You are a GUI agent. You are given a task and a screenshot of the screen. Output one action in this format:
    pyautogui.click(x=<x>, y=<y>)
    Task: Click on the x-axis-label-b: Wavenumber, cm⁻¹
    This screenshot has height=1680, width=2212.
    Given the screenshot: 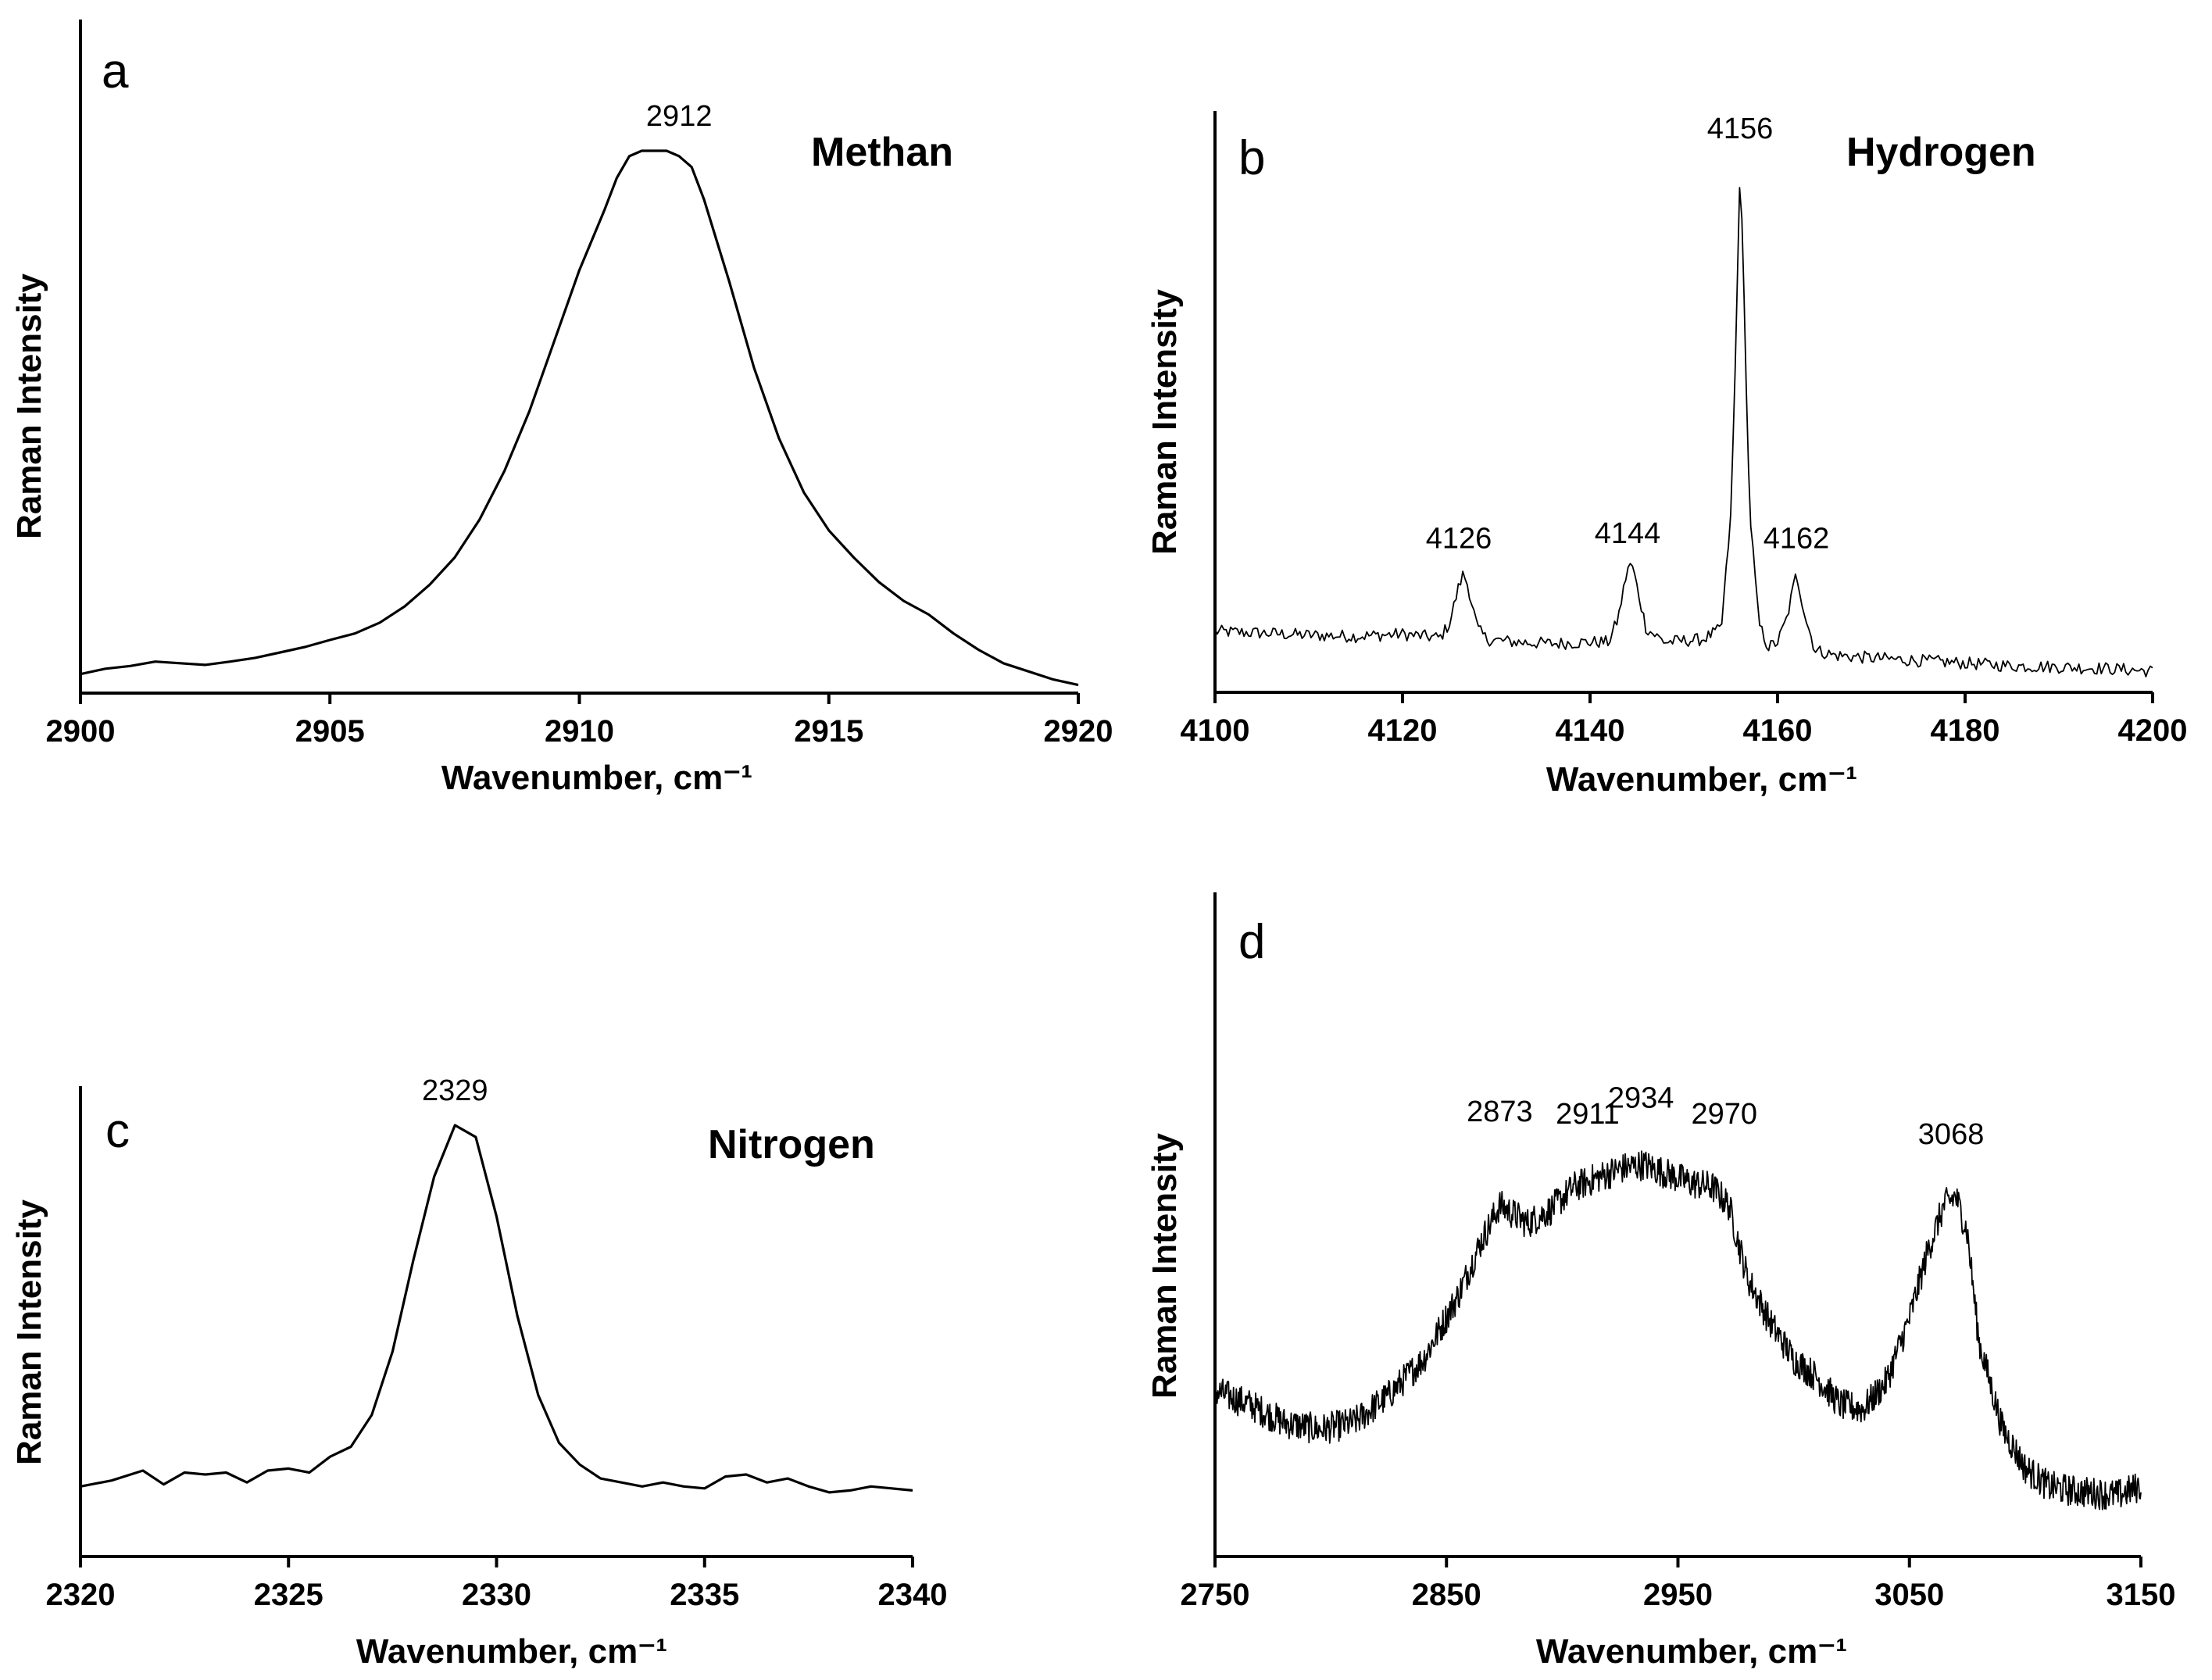 What is the action you would take?
    pyautogui.click(x=1701, y=779)
    